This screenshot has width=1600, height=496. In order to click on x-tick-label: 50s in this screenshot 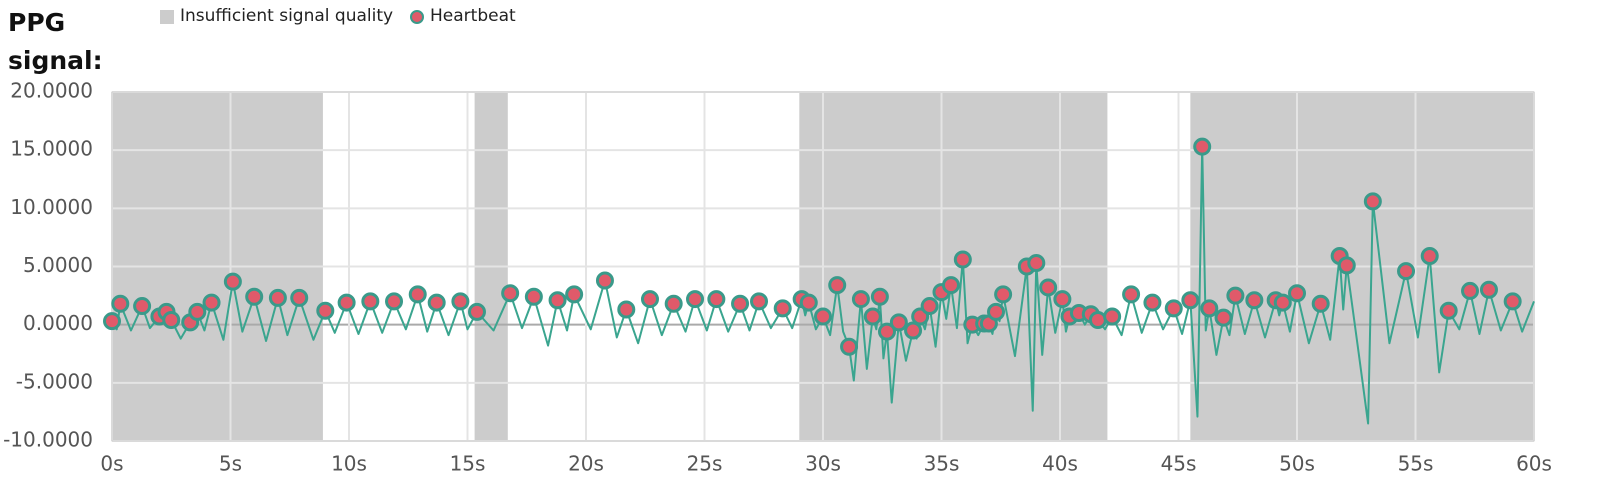, I will do `click(1297, 464)`.